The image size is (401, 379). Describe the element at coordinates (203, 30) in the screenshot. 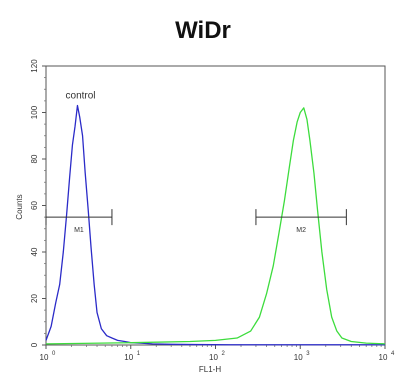

I see `chart-title: WiDr` at that location.